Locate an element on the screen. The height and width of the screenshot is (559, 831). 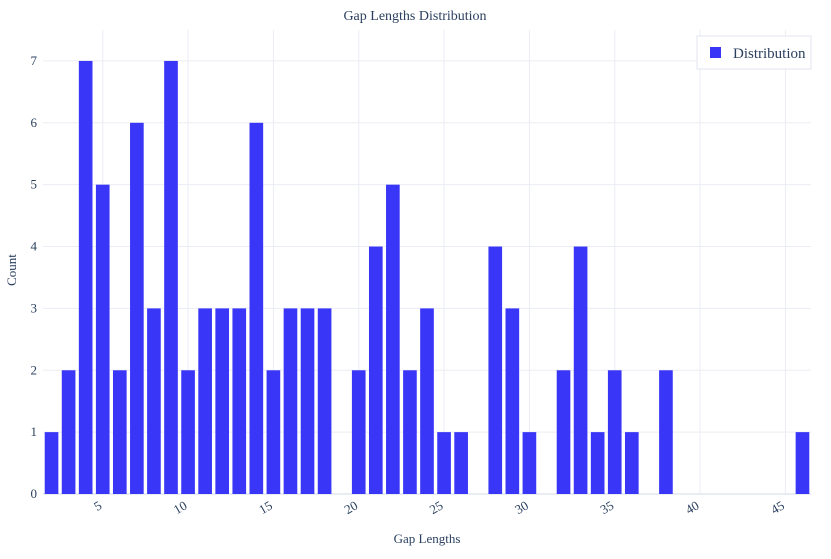
x-tick-label: 10 is located at coordinates (180, 507).